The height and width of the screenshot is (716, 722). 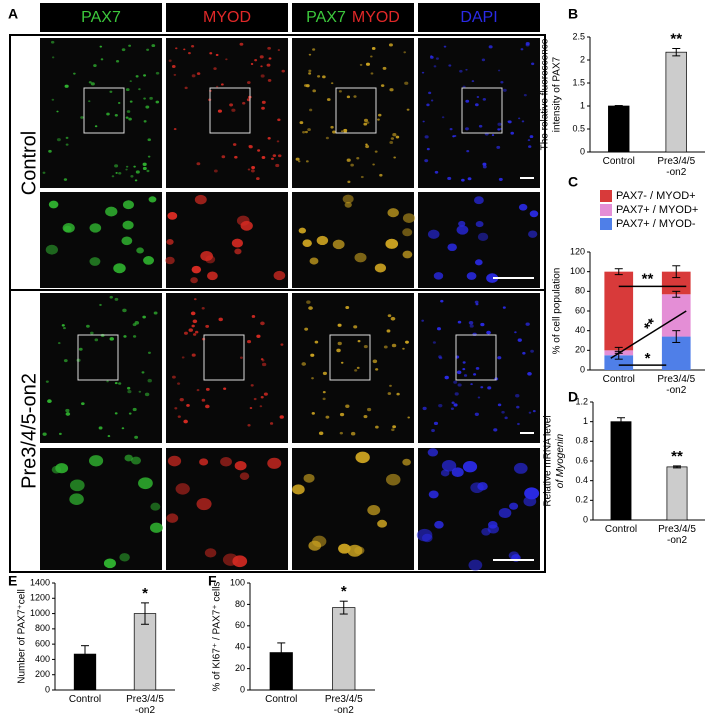 I want to click on bar, so click(x=677, y=493).